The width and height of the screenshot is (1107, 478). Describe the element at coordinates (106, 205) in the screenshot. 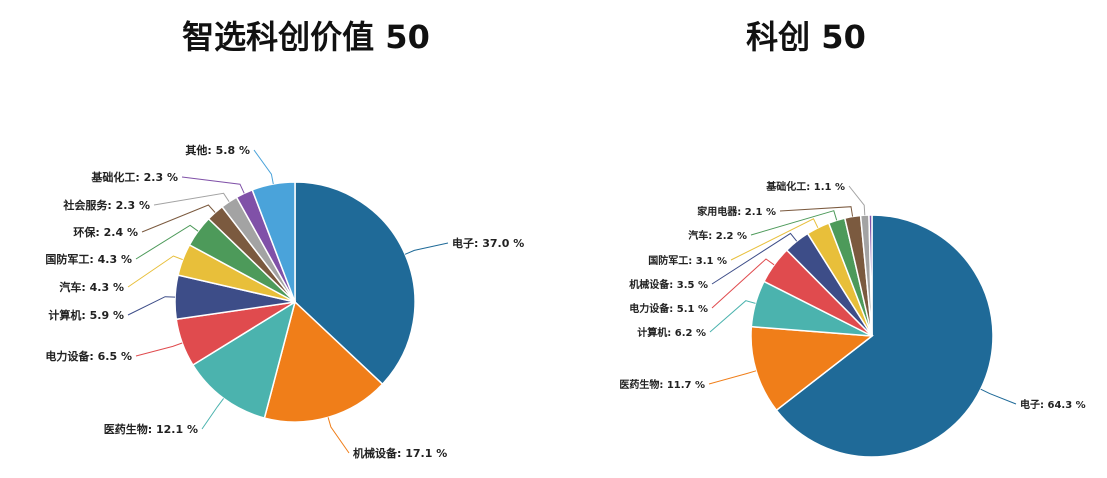

I see `chart1-label-8: 社会服务: 2.3 %` at that location.